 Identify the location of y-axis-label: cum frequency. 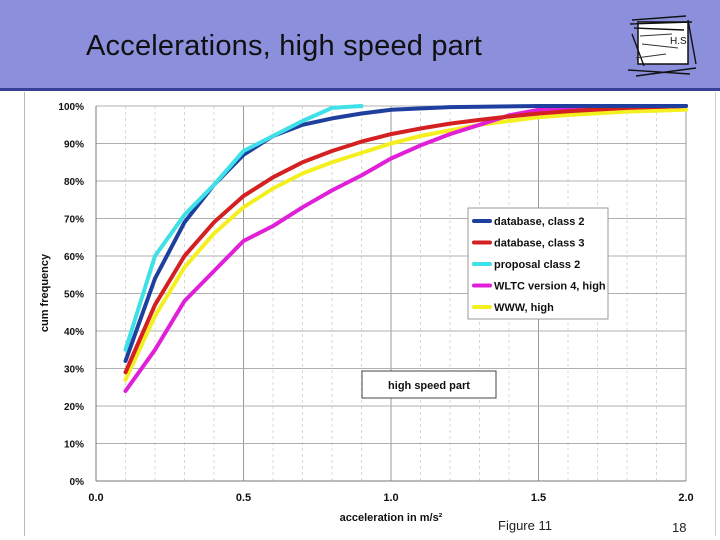
(45, 292).